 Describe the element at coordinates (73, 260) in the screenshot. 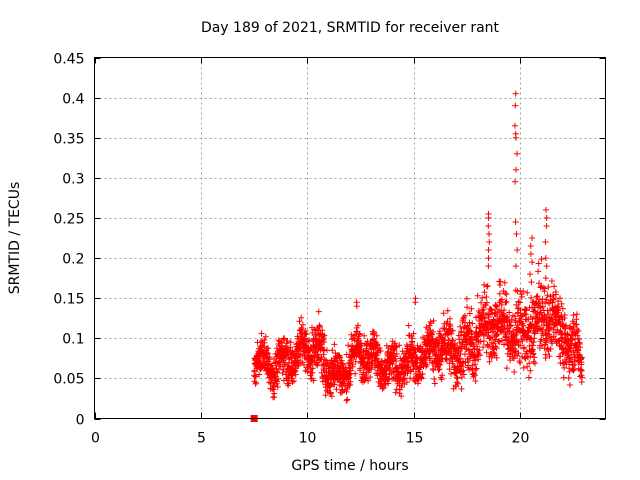

I see `y-tick-label: 0.2` at that location.